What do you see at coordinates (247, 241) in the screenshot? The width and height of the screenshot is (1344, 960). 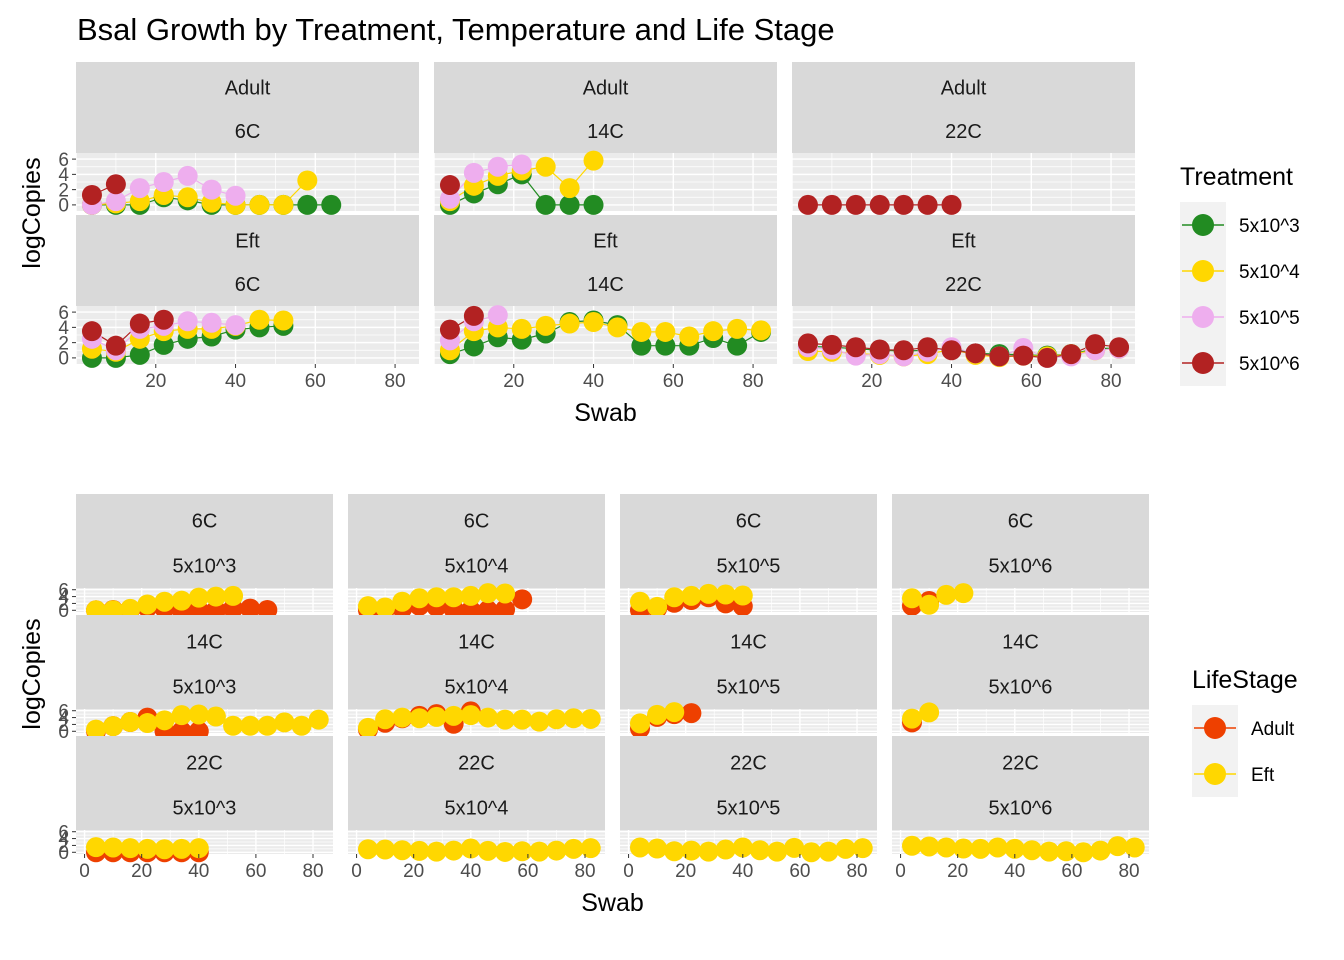 I see `strip-label: Eft` at bounding box center [247, 241].